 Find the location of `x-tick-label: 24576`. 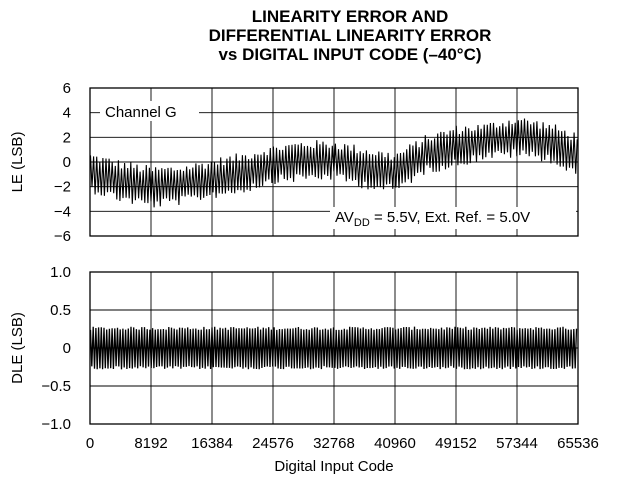

x-tick-label: 24576 is located at coordinates (273, 443).